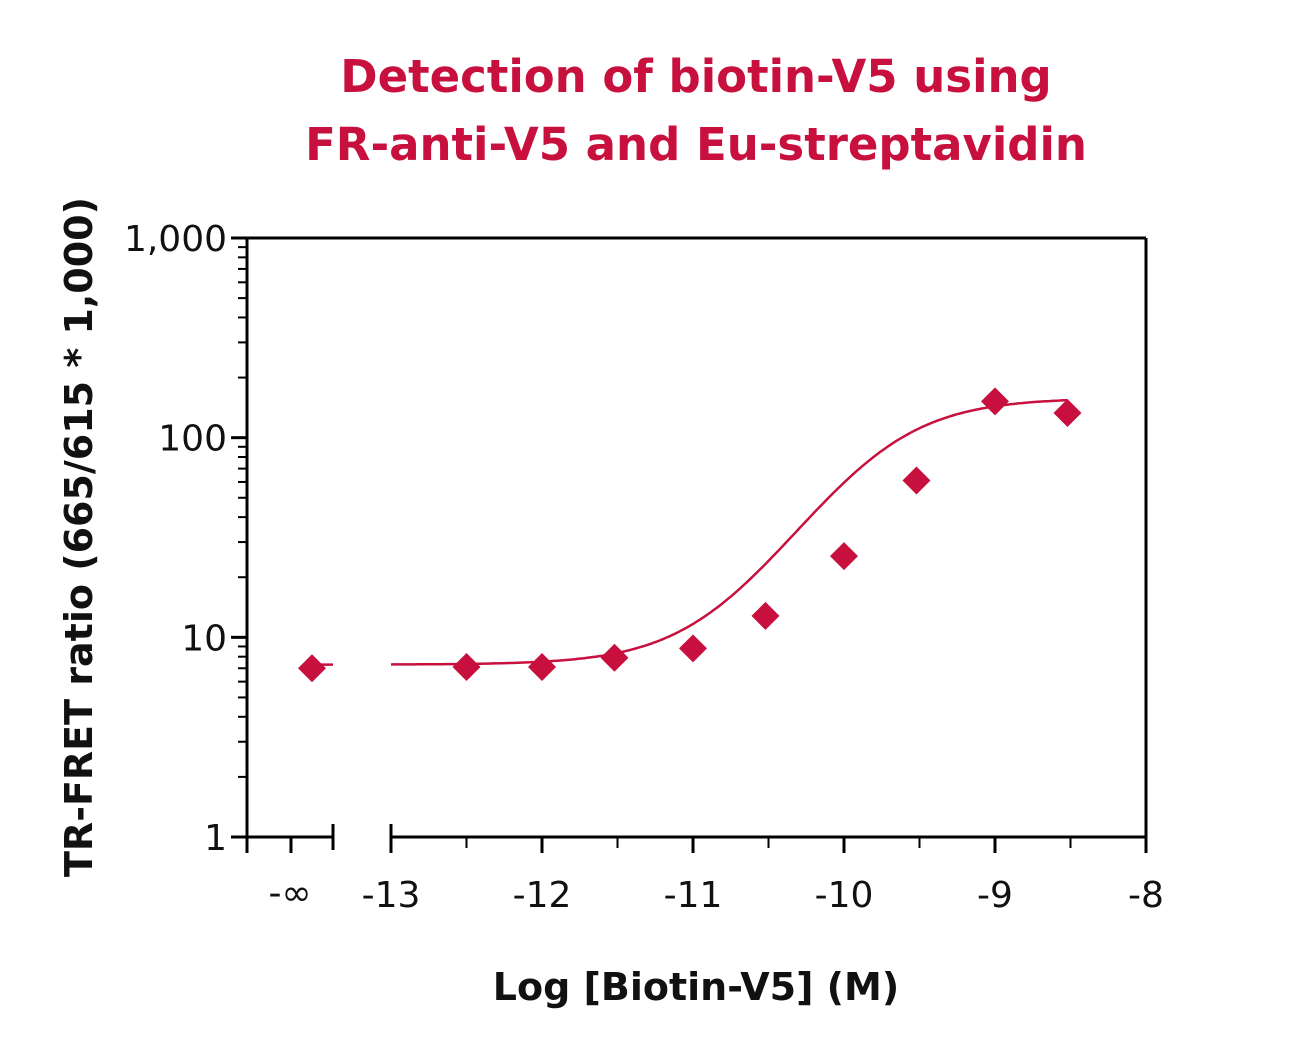 The height and width of the screenshot is (1054, 1301). Describe the element at coordinates (204, 638) in the screenshot. I see `y-tick-label: 10` at that location.